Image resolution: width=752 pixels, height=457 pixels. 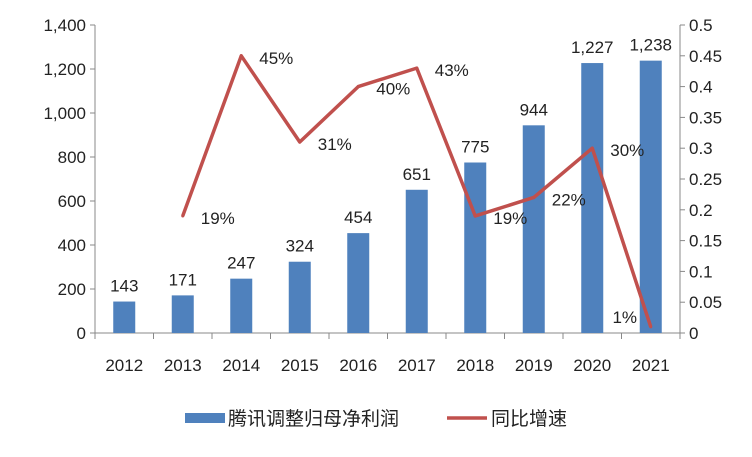 I want to click on left-tick-label: 400, so click(x=72, y=245).